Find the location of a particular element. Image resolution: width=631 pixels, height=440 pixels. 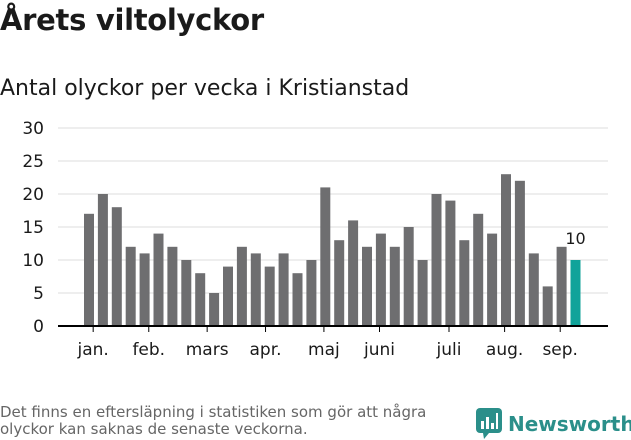

y-tick-label: 5 is located at coordinates (38, 294).